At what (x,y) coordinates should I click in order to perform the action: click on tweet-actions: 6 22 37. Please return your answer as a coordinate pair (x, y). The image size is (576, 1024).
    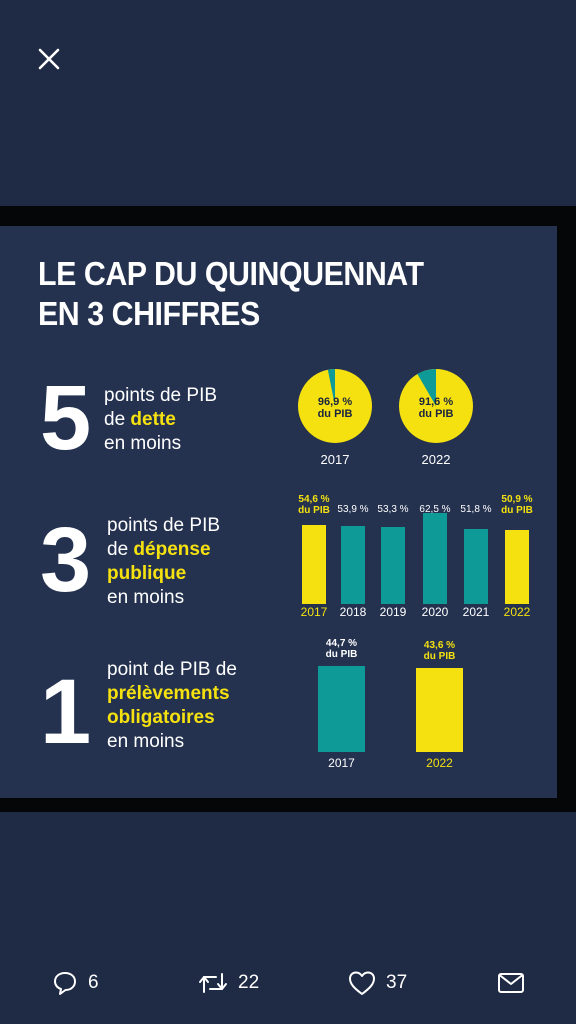
    Looking at the image, I should click on (288, 990).